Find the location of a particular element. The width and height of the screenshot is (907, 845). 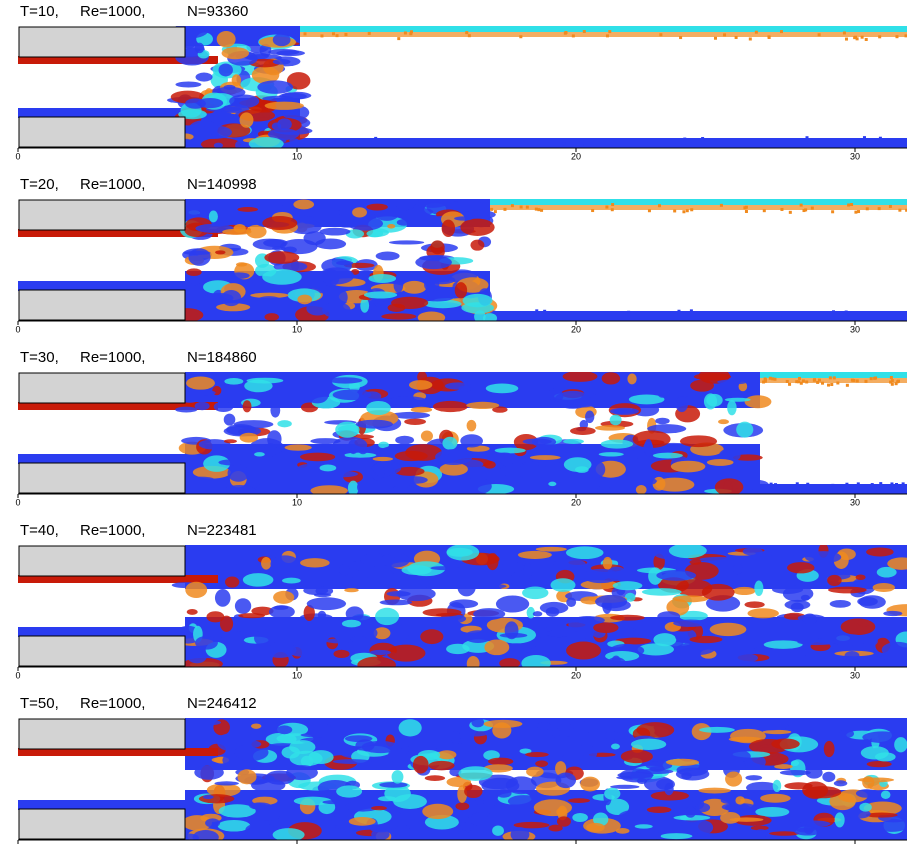

shear-blue is located at coordinates (118, 459).